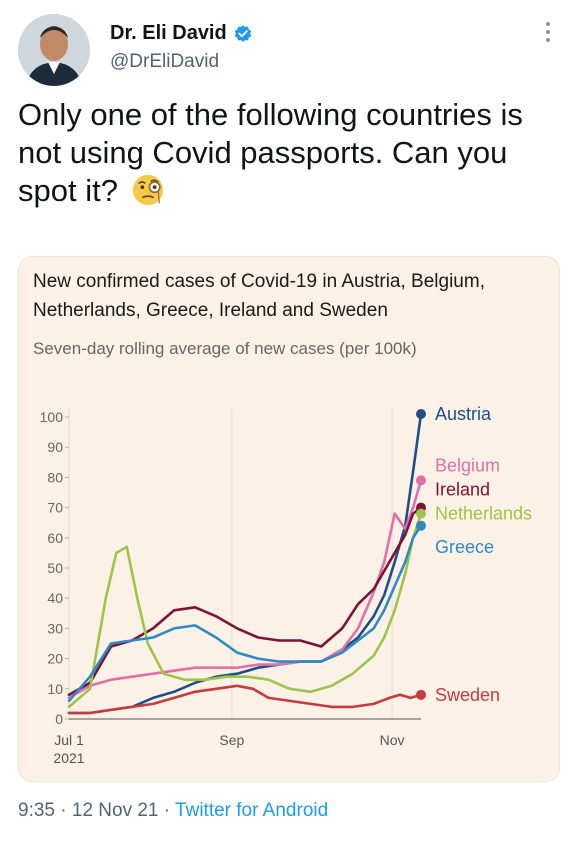 The image size is (576, 843). I want to click on x-tick-label-2: Nov, so click(392, 740).